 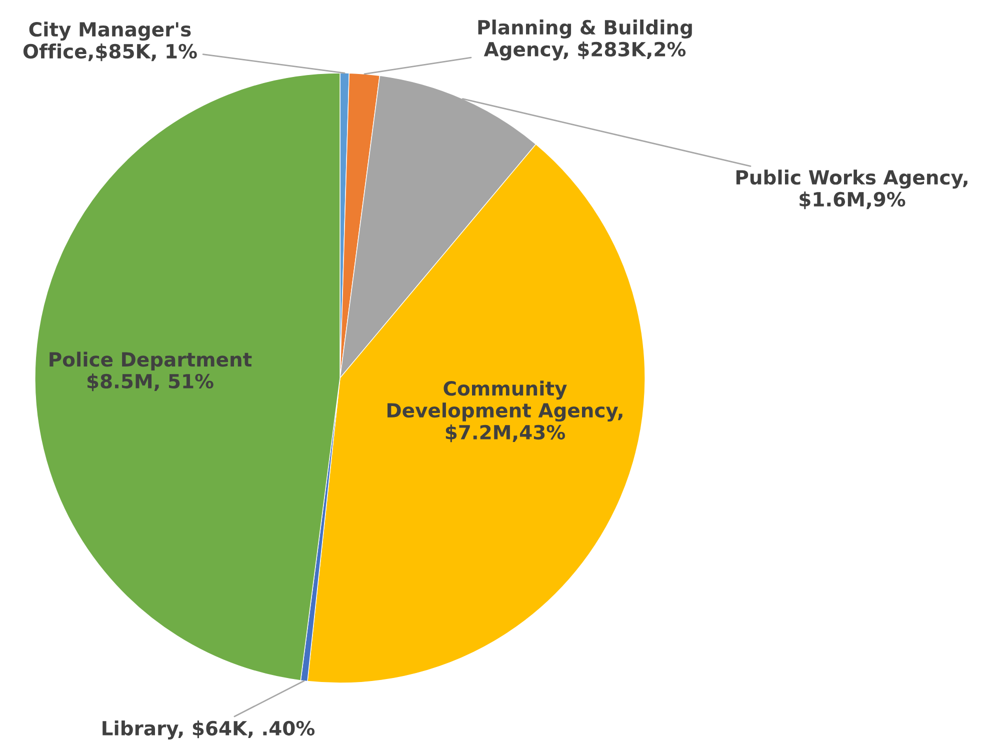 I want to click on slice-label: Planning & Building Agency, $283K,2%, so click(x=585, y=40).